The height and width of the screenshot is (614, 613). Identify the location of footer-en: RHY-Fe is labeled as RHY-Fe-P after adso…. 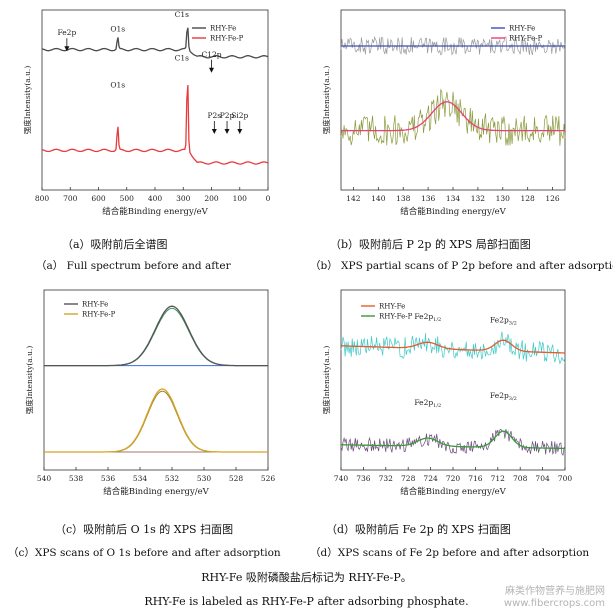
(306, 601).